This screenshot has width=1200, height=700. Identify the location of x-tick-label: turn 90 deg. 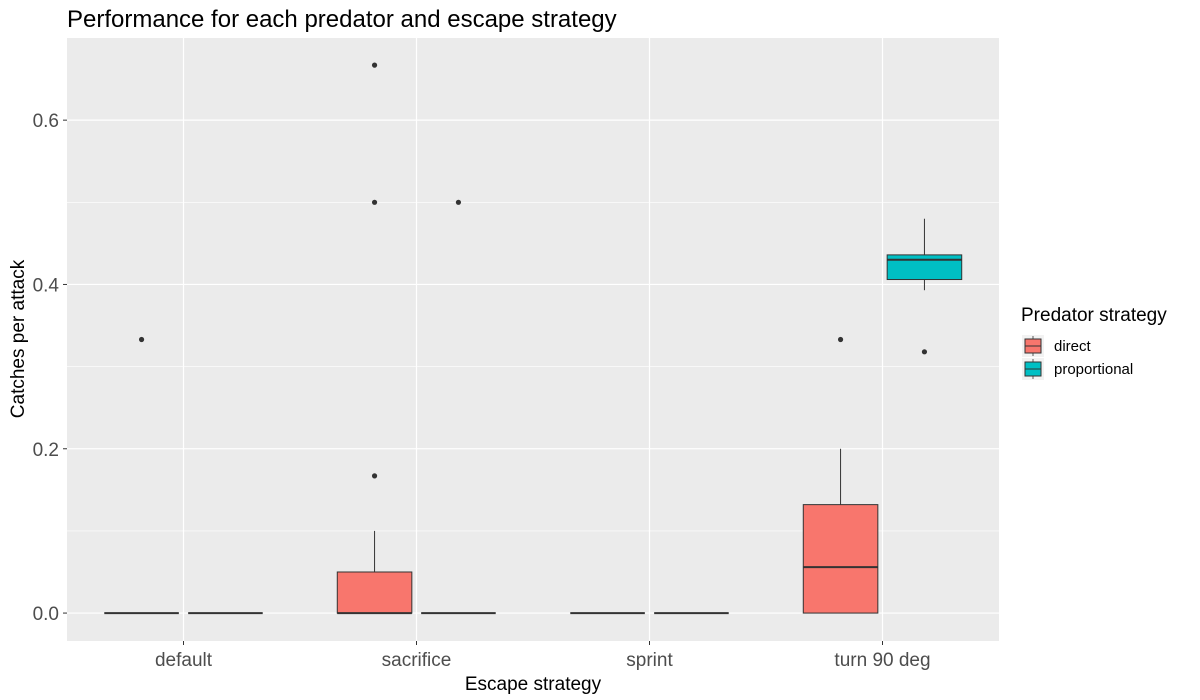
(882, 660).